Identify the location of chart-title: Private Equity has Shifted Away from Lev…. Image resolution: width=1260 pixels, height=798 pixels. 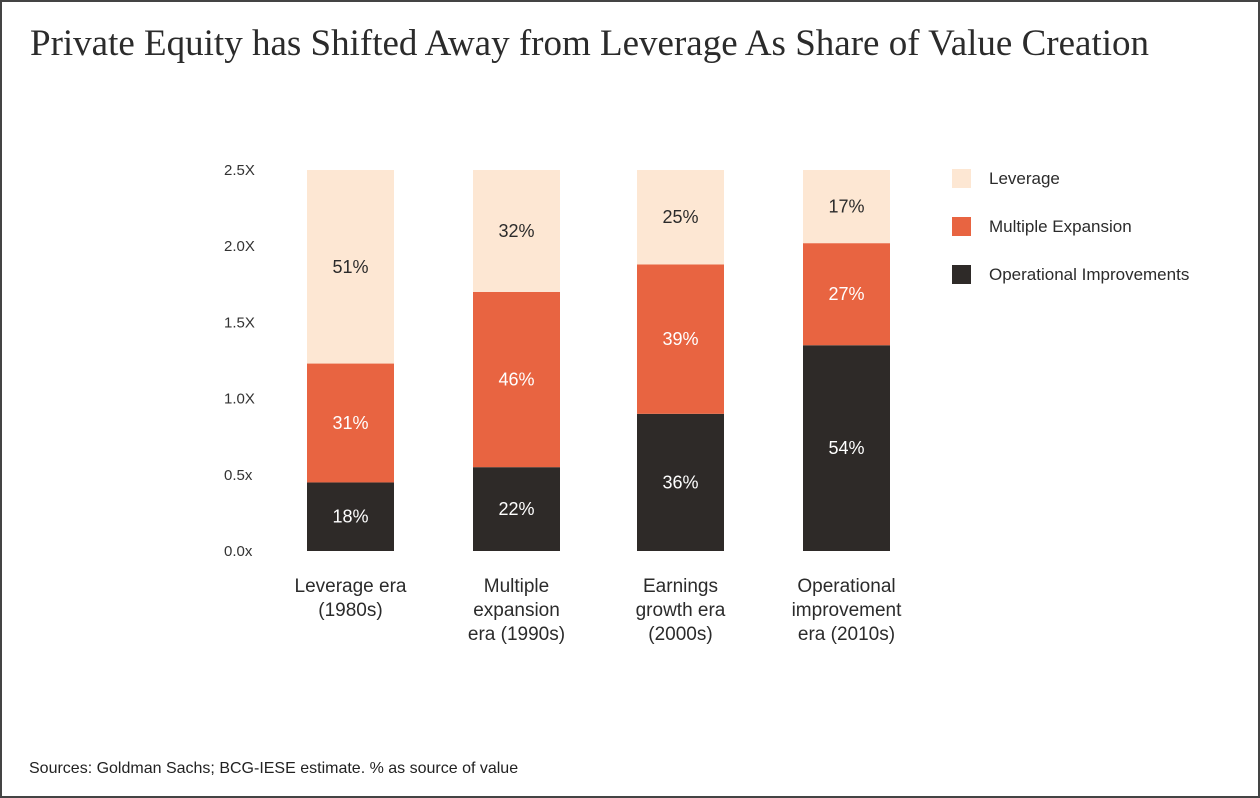
(589, 43).